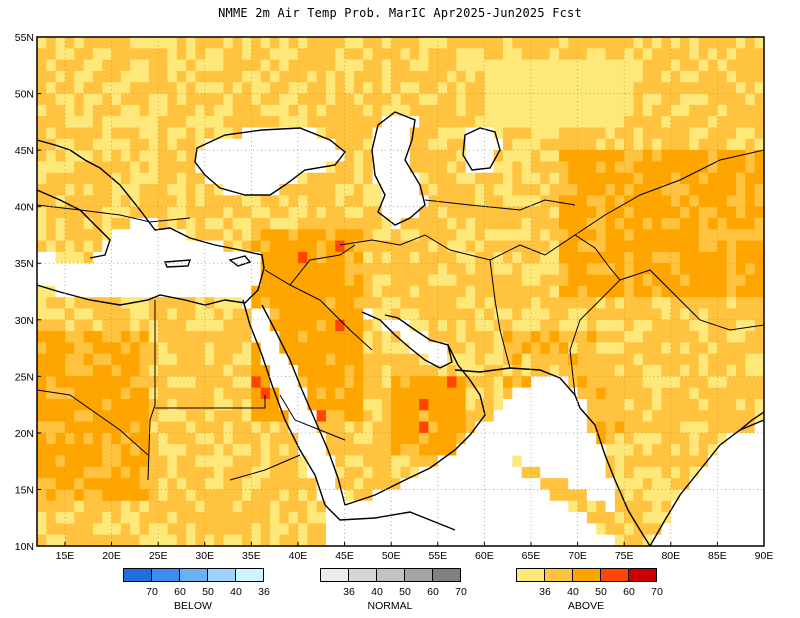  Describe the element at coordinates (24, 208) in the screenshot. I see `lat-tick-label: 40N` at that location.